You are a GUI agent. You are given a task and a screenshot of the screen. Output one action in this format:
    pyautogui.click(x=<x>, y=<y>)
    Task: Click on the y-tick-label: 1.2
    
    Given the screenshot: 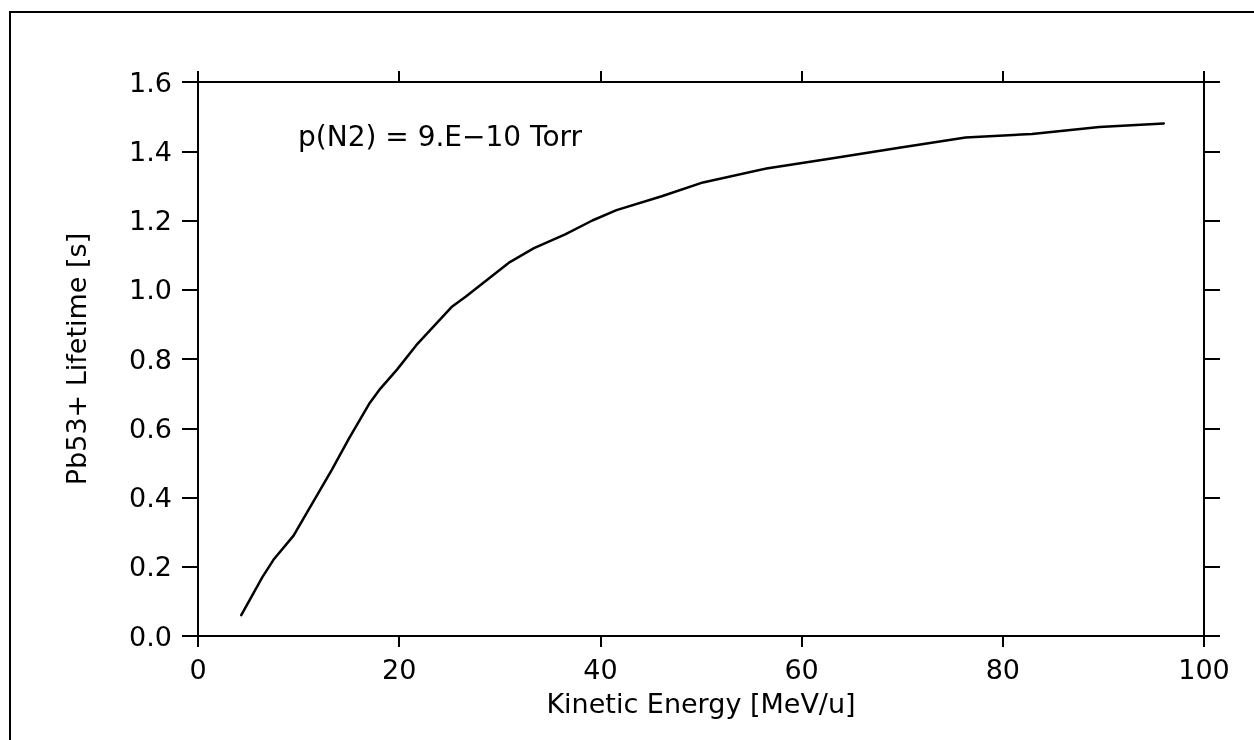 What is the action you would take?
    pyautogui.click(x=150, y=220)
    